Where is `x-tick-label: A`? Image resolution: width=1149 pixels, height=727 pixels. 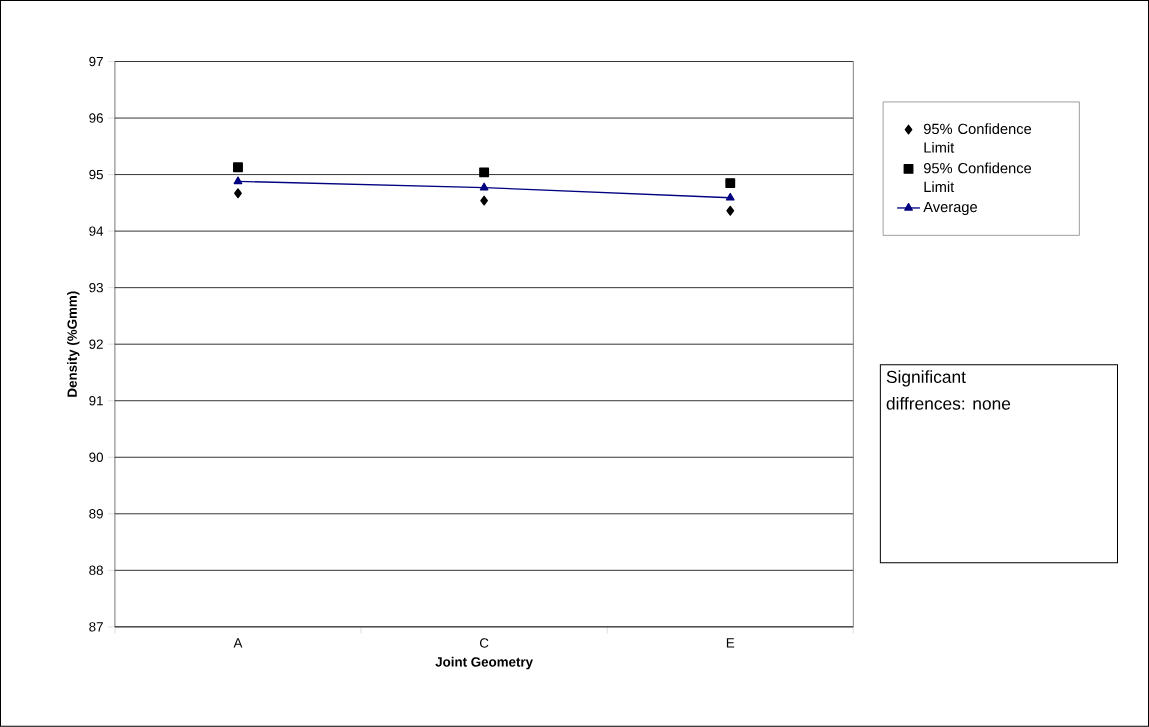 x-tick-label: A is located at coordinates (238, 643).